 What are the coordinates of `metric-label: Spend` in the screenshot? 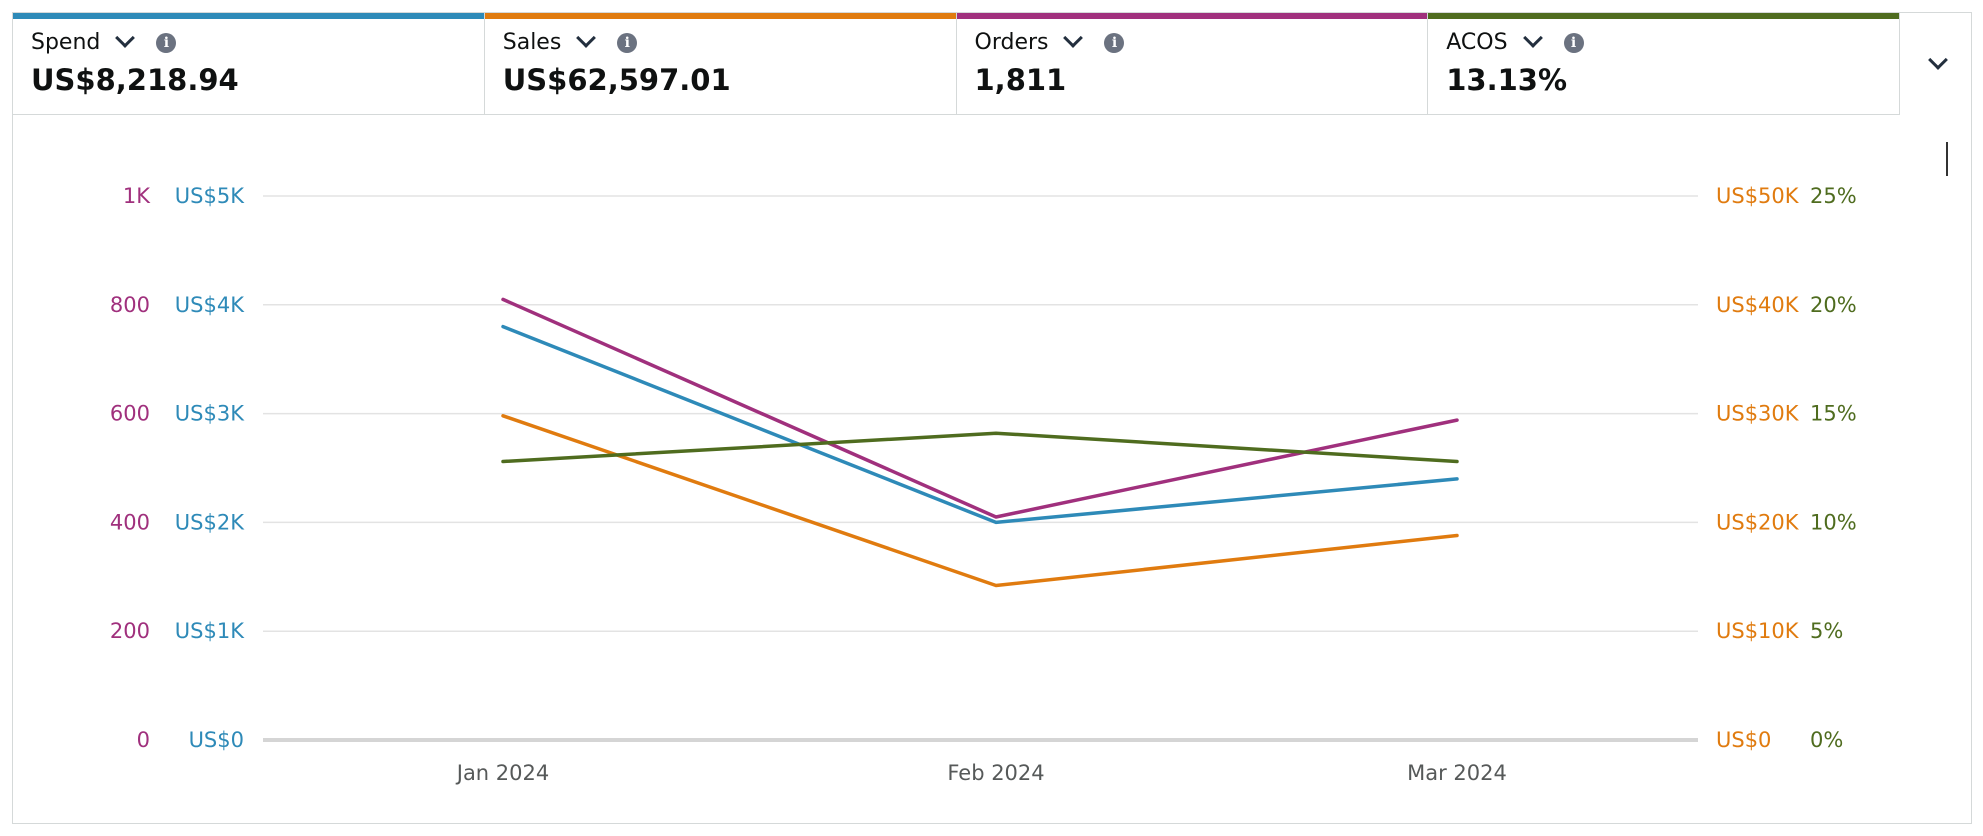 It's located at (66, 42).